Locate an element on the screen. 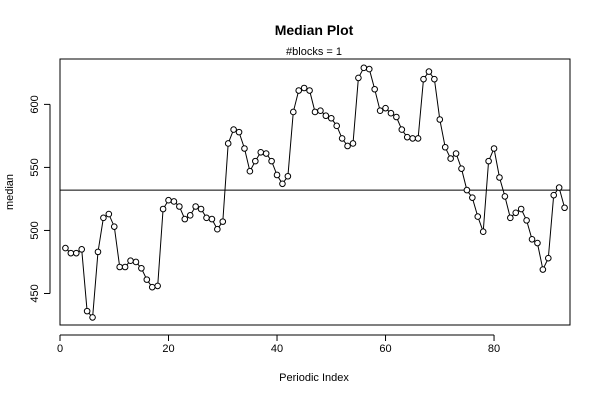 This screenshot has height=400, width=599. x-axis: 0 20 40 60 80 is located at coordinates (278, 344).